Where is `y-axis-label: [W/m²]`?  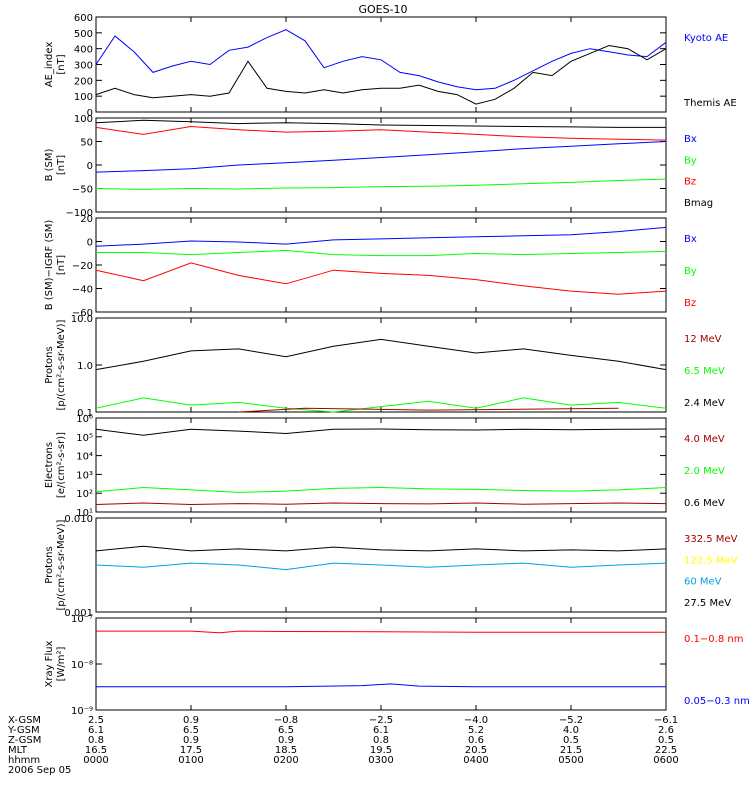 y-axis-label: [W/m²] is located at coordinates (61, 663).